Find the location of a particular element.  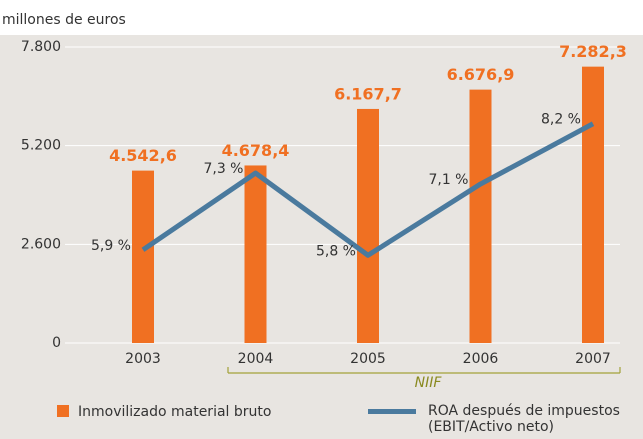

line-value-label: 7,1 % is located at coordinates (448, 180).